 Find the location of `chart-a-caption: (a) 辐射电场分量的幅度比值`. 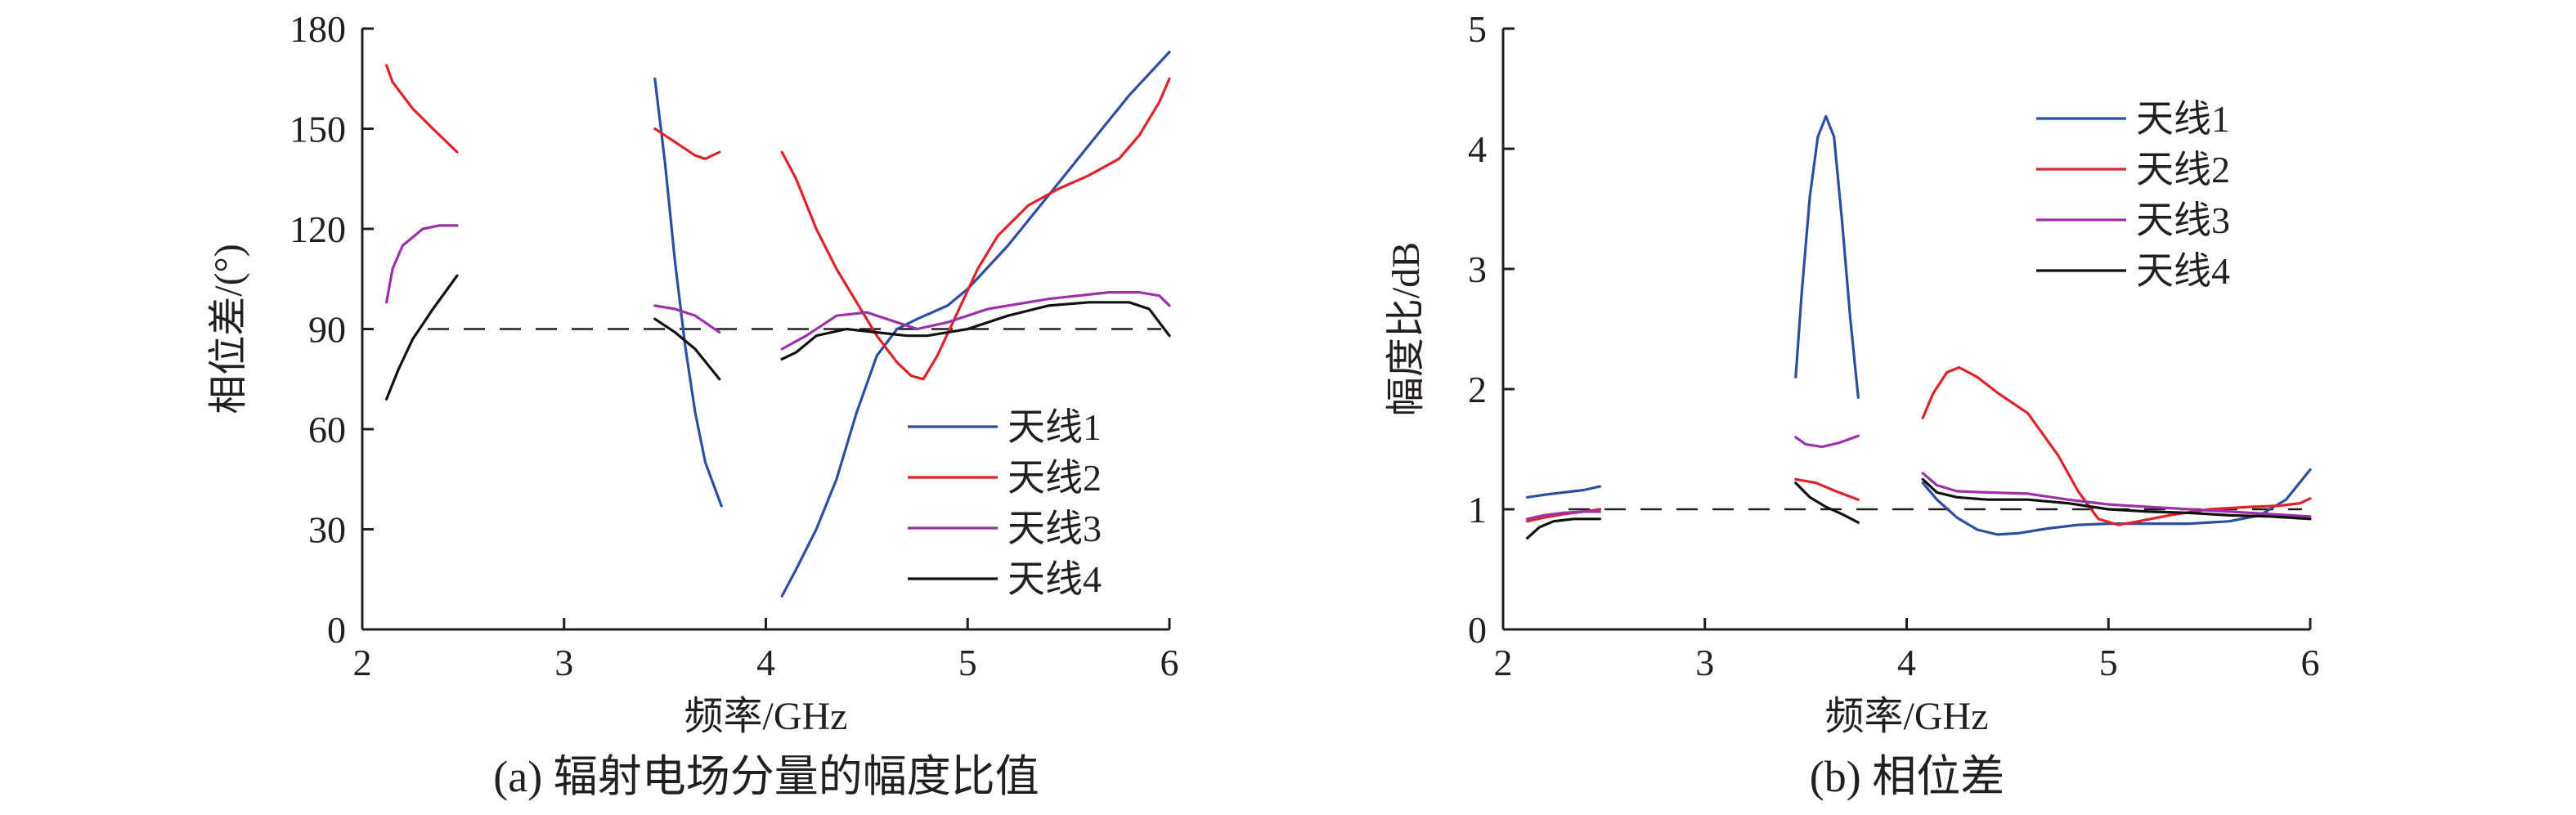

chart-a-caption: (a) 辐射电场分量的幅度比值 is located at coordinates (766, 776).